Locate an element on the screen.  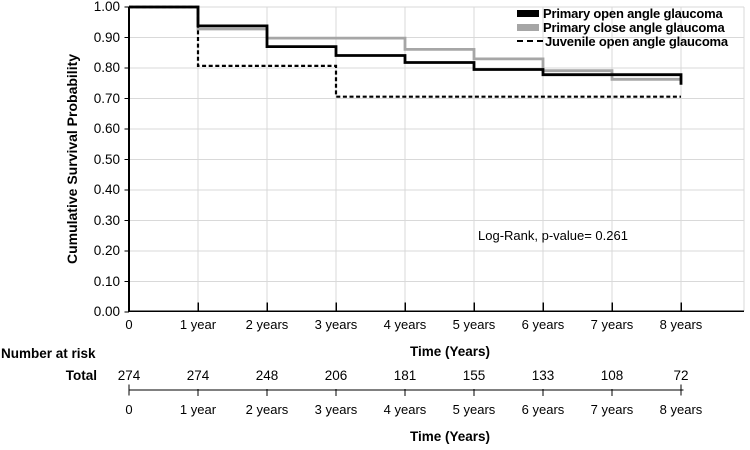
legend-item: Primary close angle glaucoma is located at coordinates (622, 28).